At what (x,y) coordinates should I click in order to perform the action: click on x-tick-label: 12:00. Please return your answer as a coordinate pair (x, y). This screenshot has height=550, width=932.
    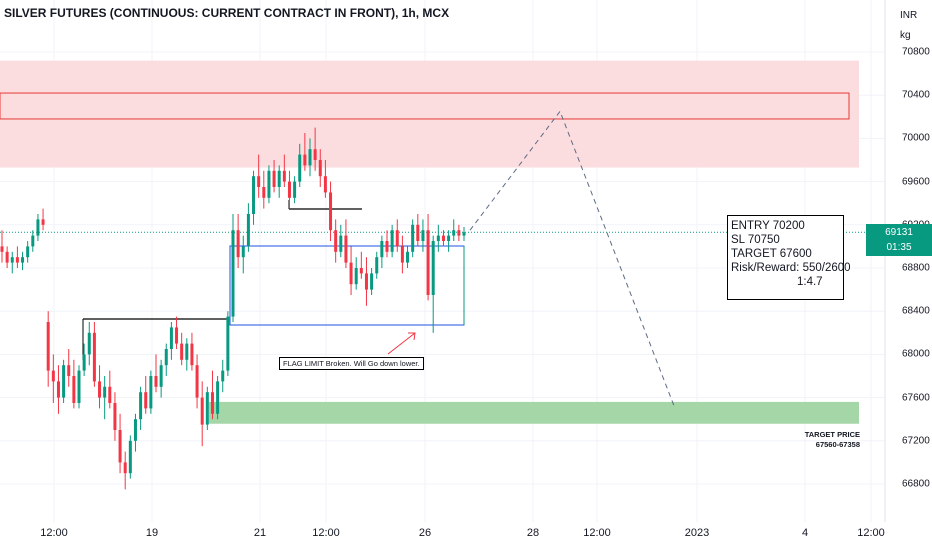
    Looking at the image, I should click on (326, 533).